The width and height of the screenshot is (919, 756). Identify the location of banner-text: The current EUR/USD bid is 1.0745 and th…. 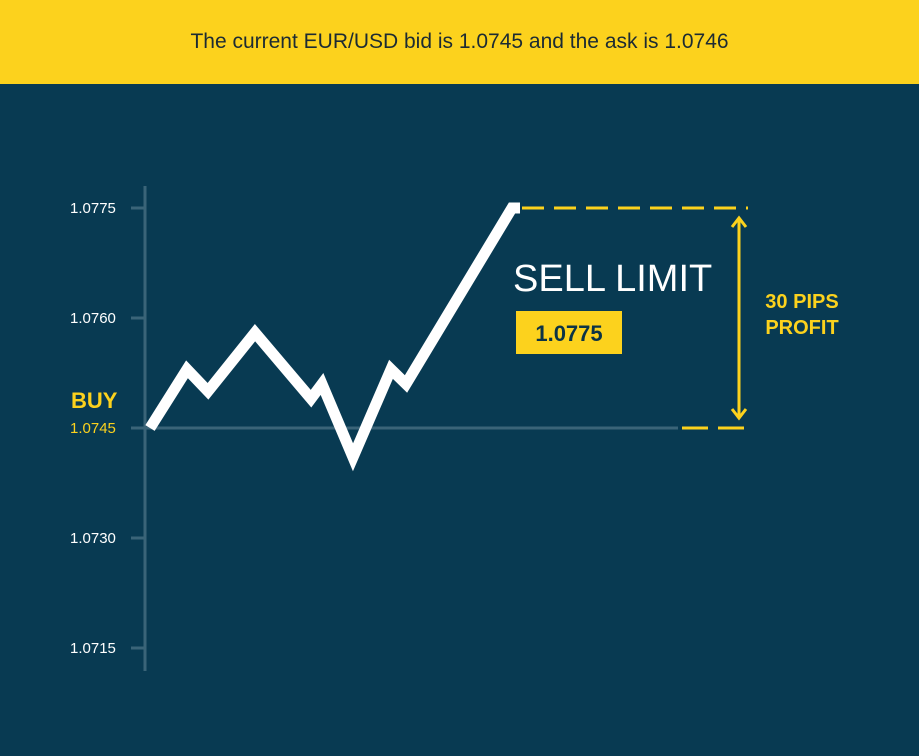
(459, 41).